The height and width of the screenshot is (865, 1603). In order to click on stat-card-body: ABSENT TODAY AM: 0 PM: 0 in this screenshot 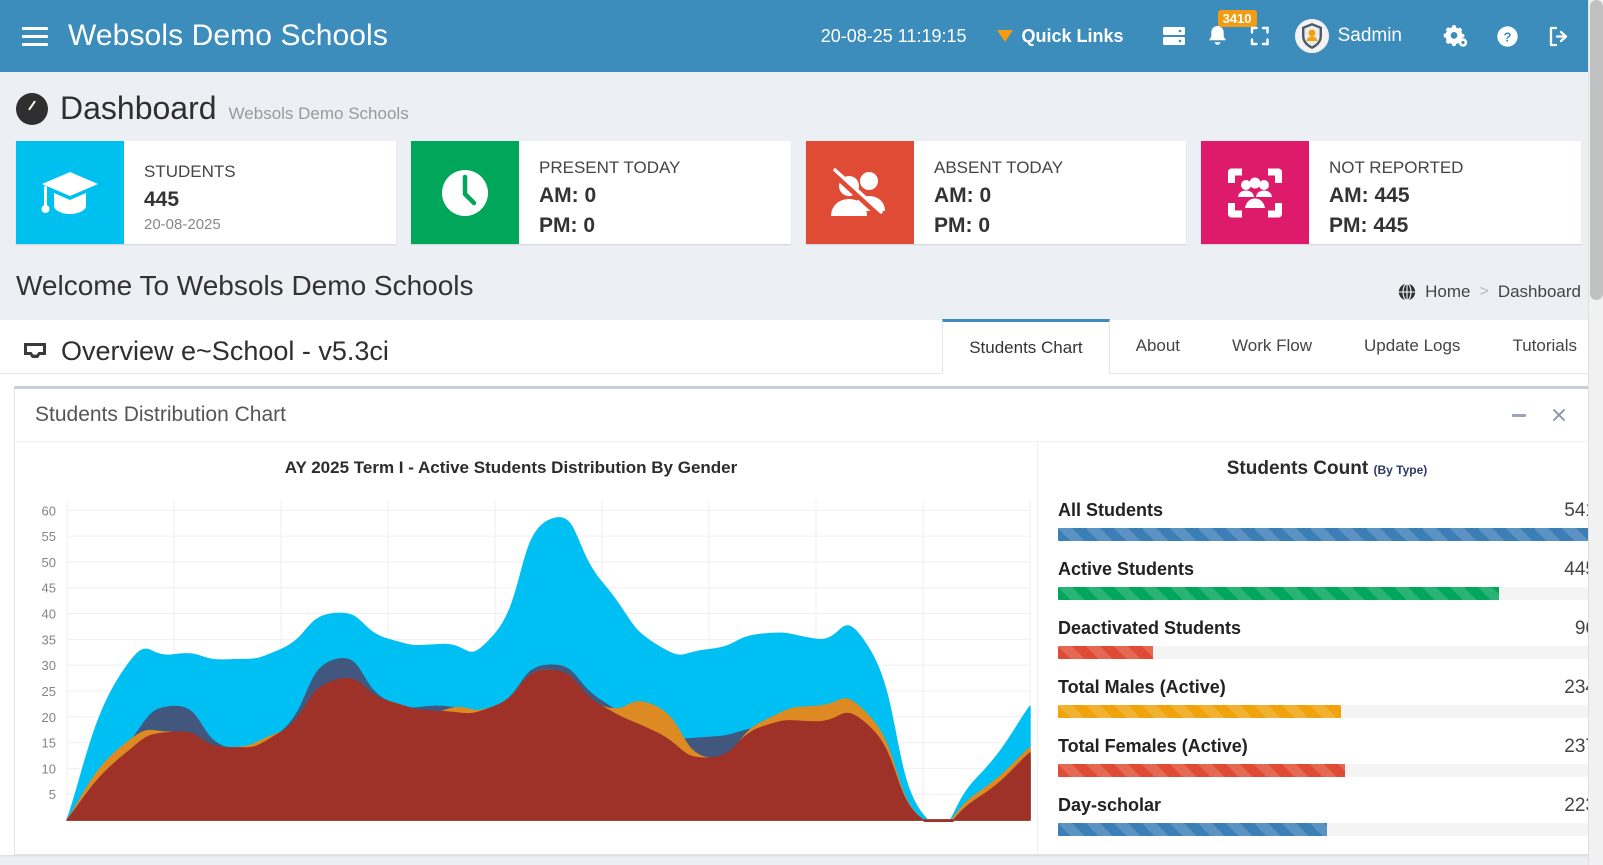, I will do `click(988, 192)`.